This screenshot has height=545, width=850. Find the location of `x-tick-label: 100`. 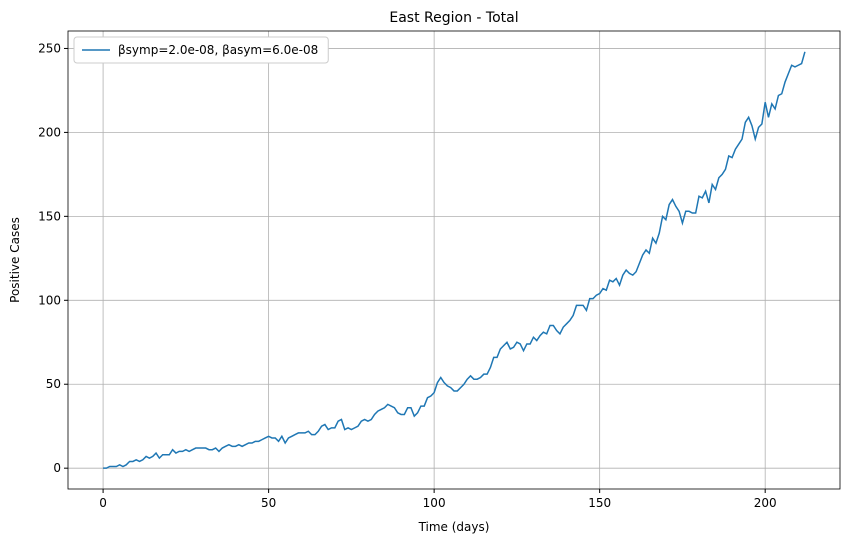

x-tick-label: 100 is located at coordinates (434, 503).